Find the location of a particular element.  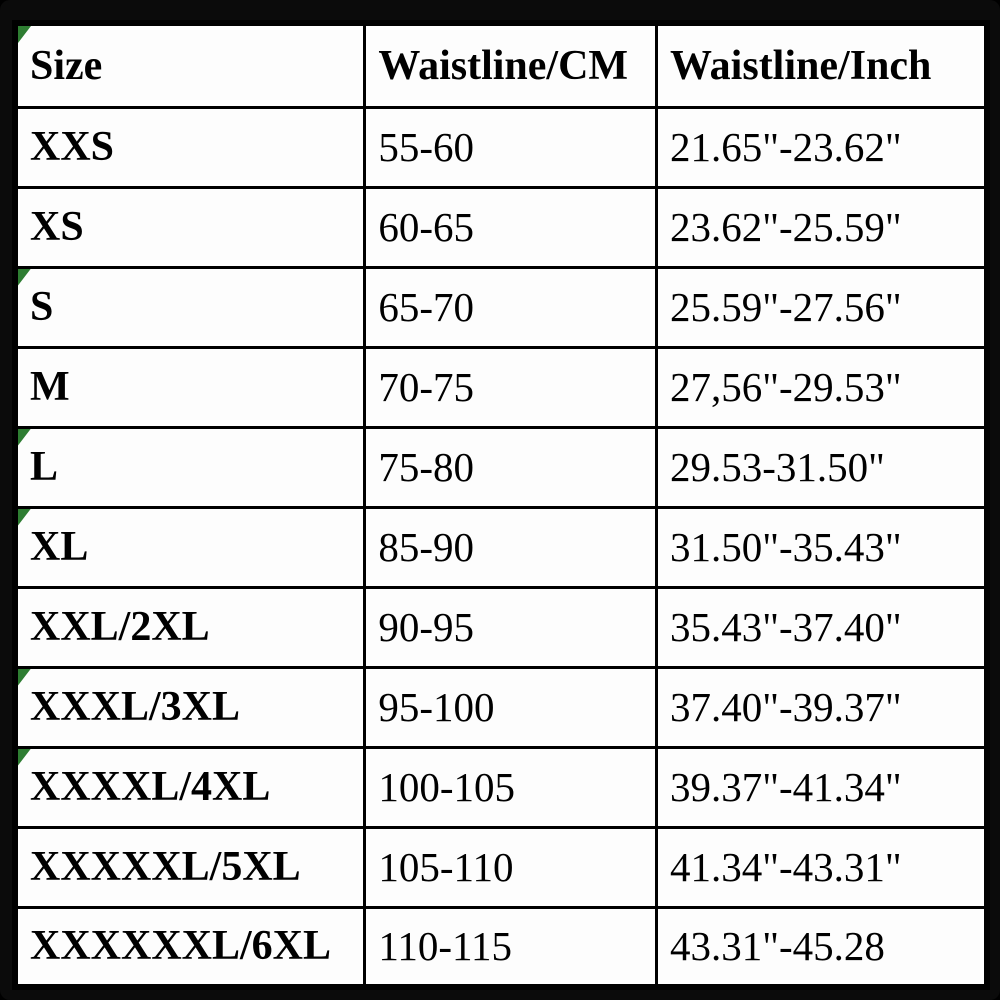

cm-cell: 105-110 is located at coordinates (510, 867).